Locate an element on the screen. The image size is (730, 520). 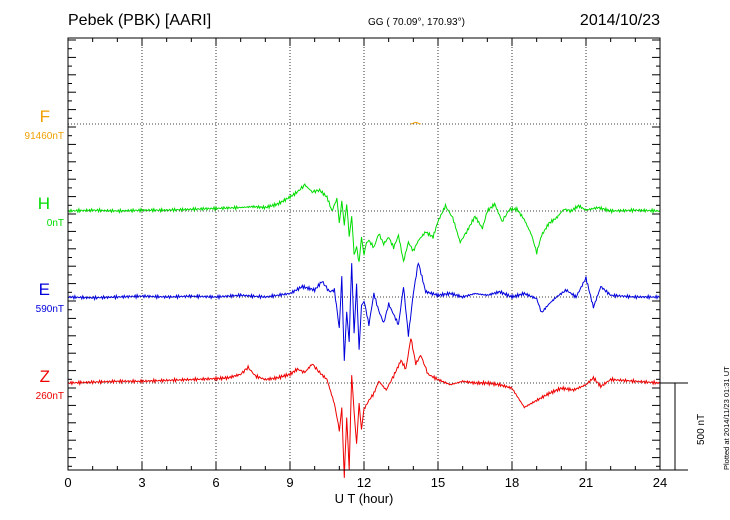
trace-baseline-f: 91460nT is located at coordinates (44, 136).